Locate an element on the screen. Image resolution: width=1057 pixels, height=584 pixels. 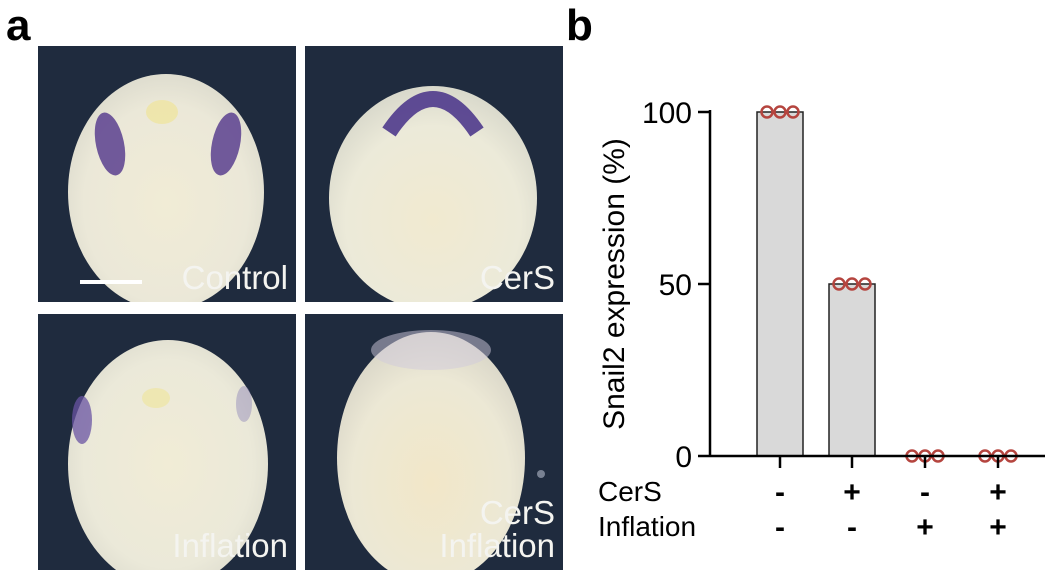
photo-label-line: Control is located at coordinates (234, 277).